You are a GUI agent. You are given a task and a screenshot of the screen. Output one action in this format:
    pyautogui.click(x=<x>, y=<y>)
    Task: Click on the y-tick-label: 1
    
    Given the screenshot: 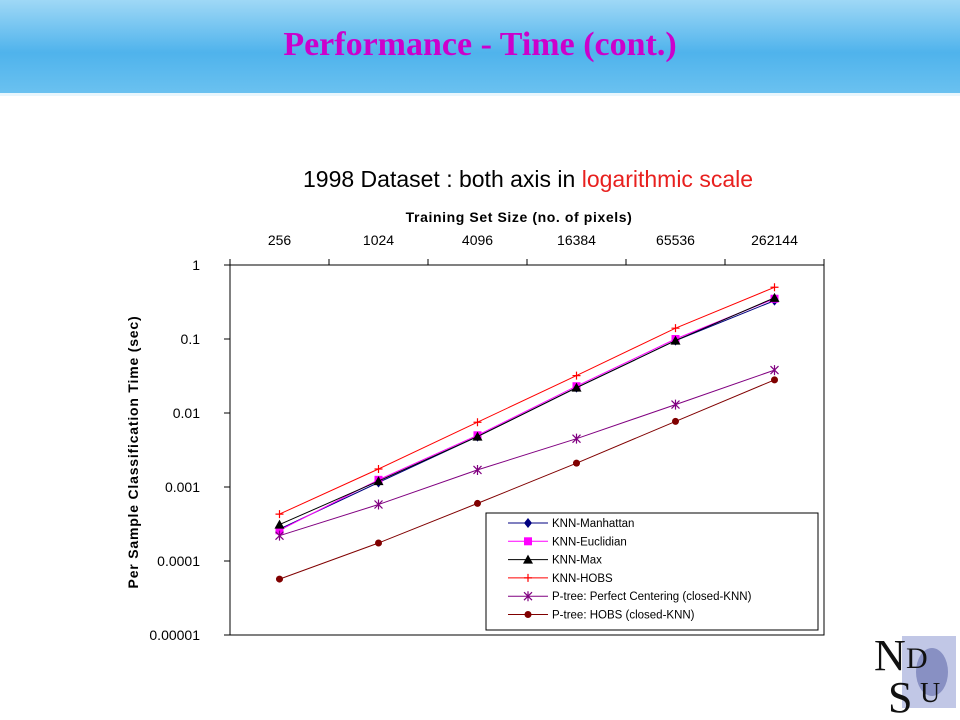 What is the action you would take?
    pyautogui.click(x=196, y=265)
    